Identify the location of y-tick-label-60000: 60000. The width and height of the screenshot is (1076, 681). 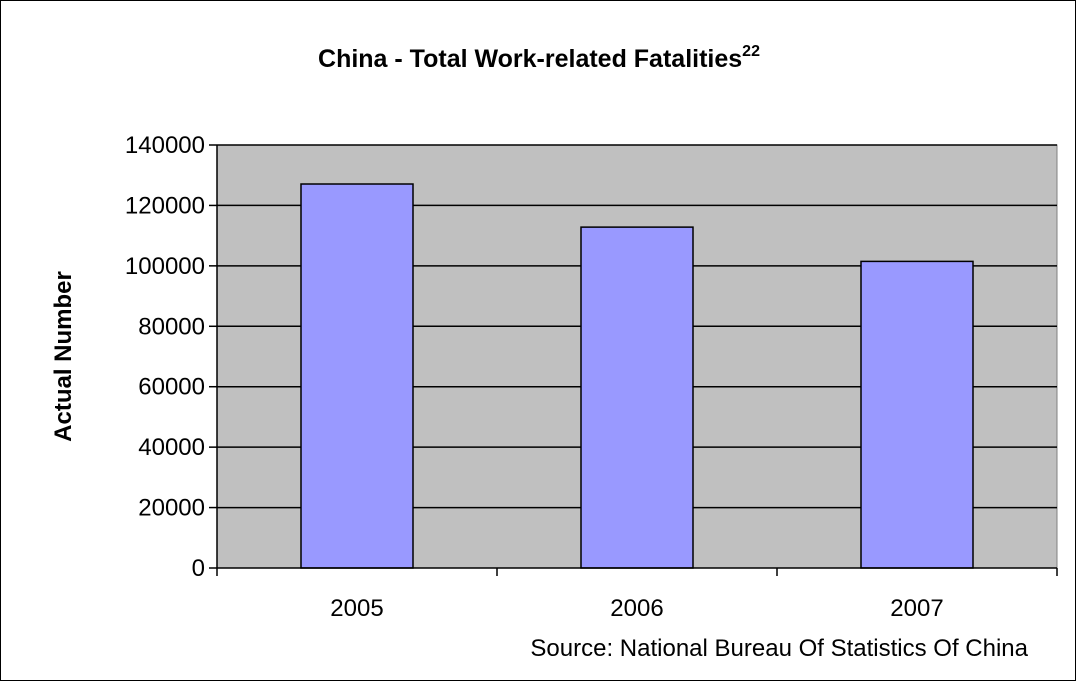
(171, 387).